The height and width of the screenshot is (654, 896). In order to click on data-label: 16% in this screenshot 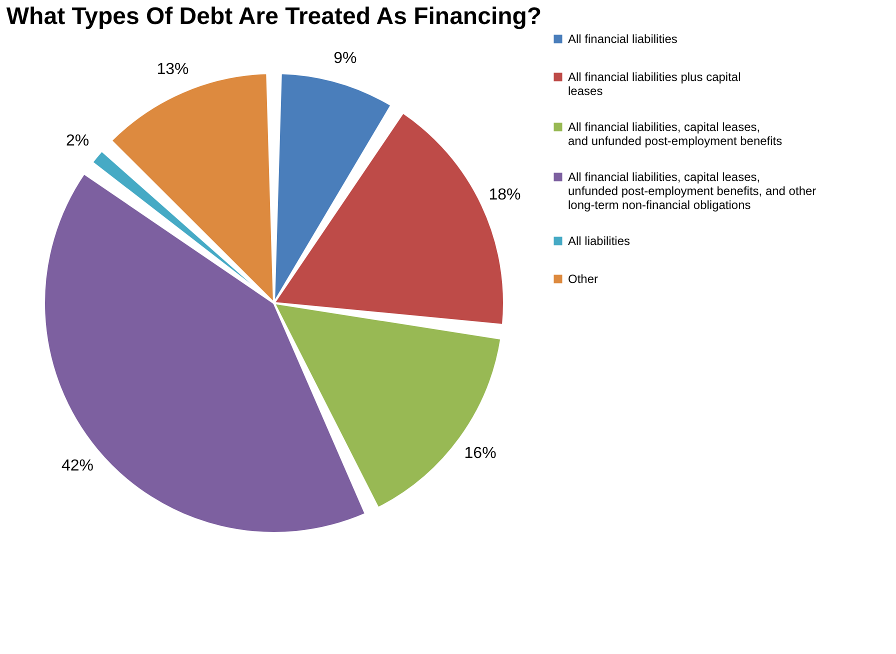, I will do `click(480, 453)`.